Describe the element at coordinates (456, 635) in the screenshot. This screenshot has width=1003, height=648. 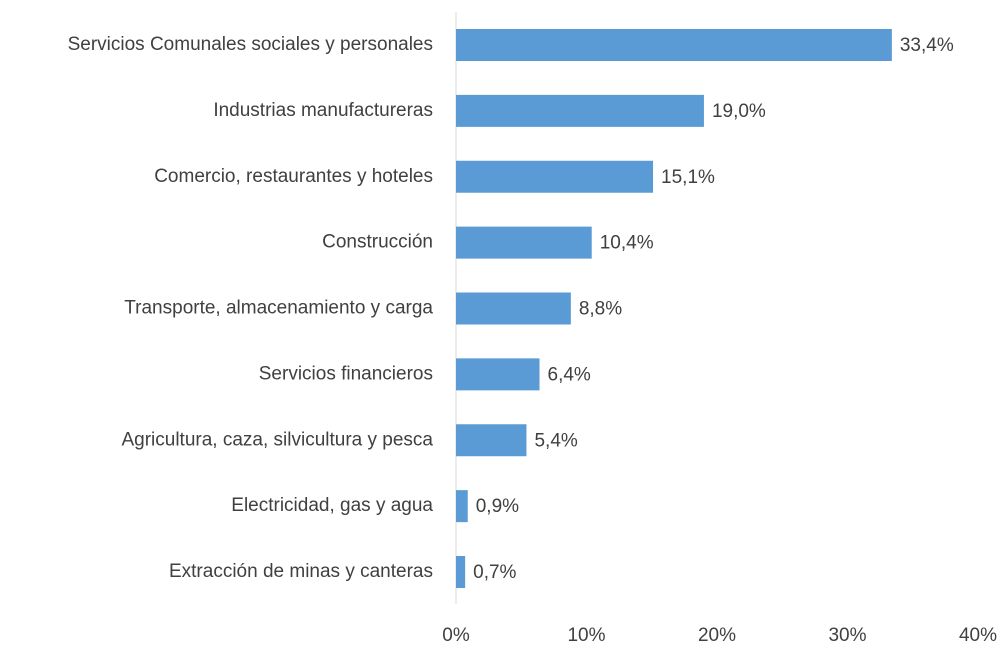
I see `x-tick-label: 0%` at that location.